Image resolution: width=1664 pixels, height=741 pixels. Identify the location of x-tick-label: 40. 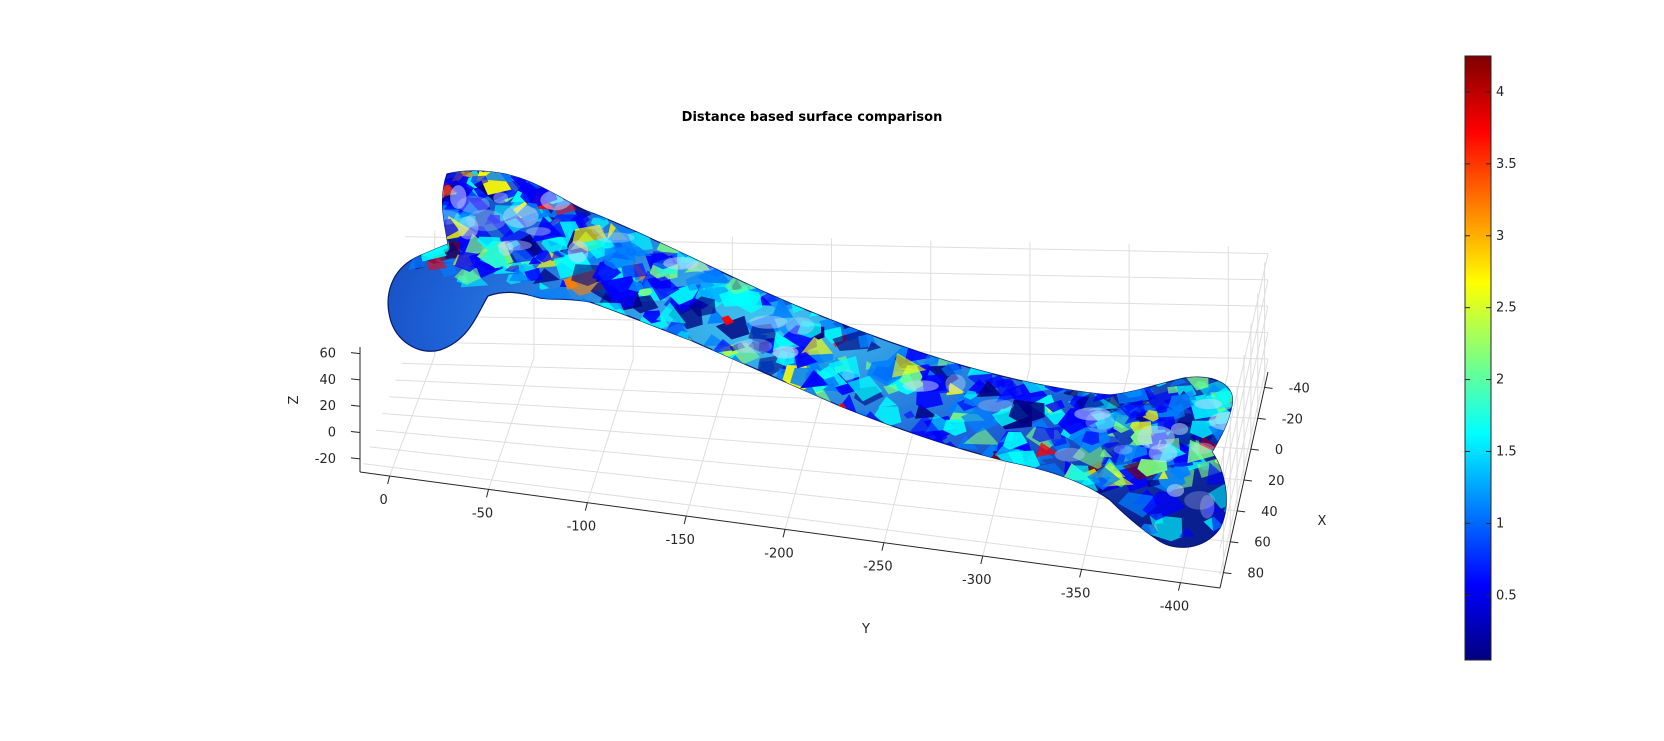
(1269, 512).